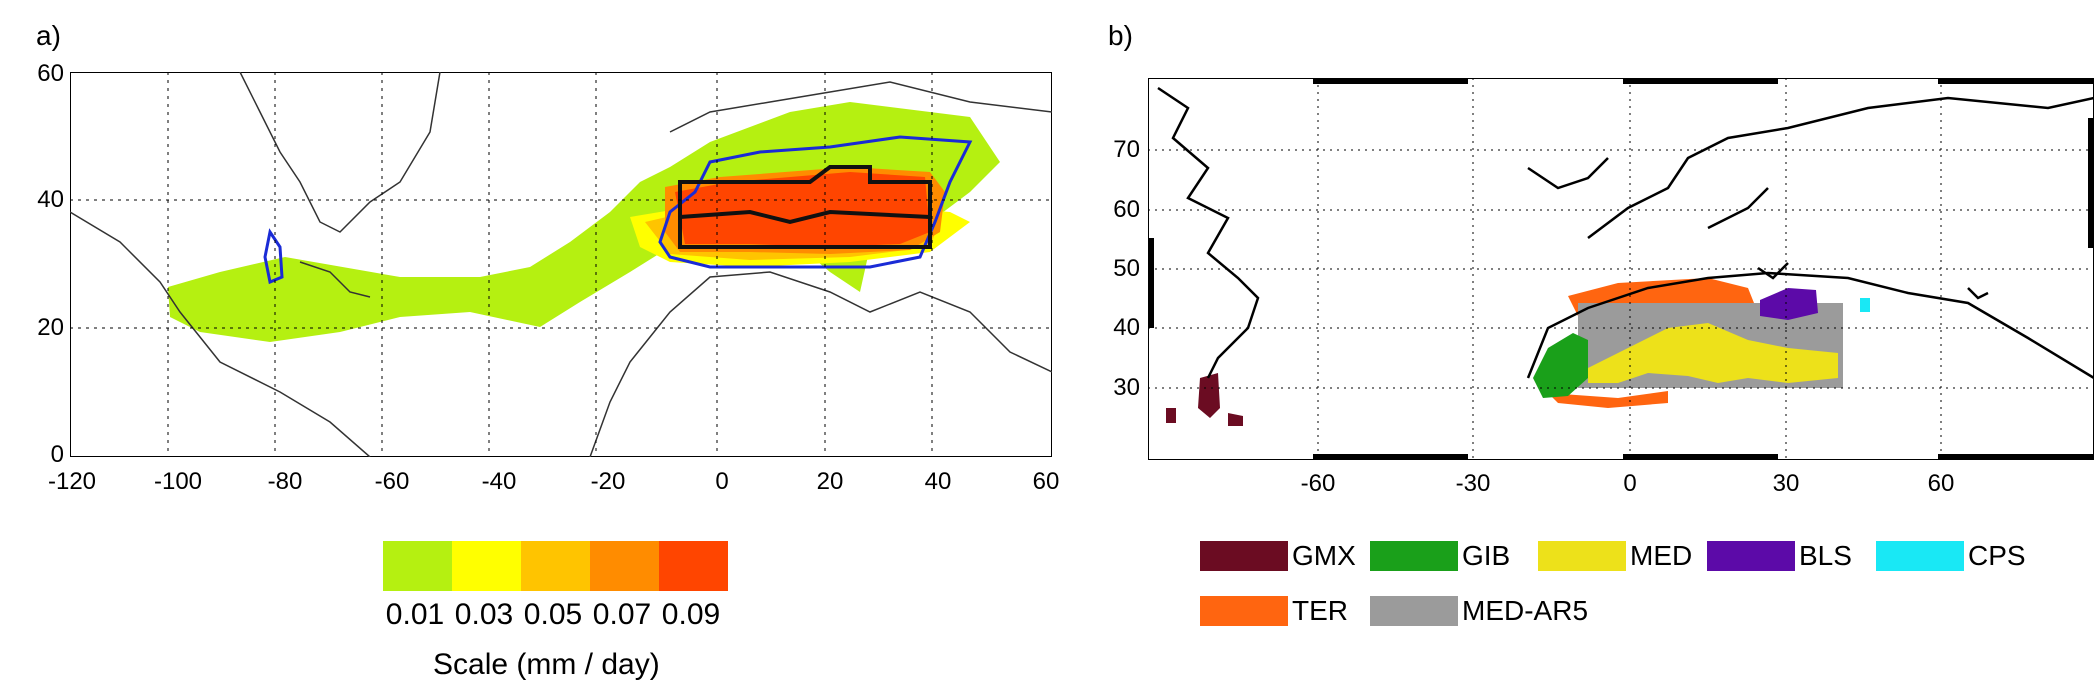 The image size is (2100, 700). Describe the element at coordinates (1941, 483) in the screenshot. I see `b-xtick: 60` at that location.